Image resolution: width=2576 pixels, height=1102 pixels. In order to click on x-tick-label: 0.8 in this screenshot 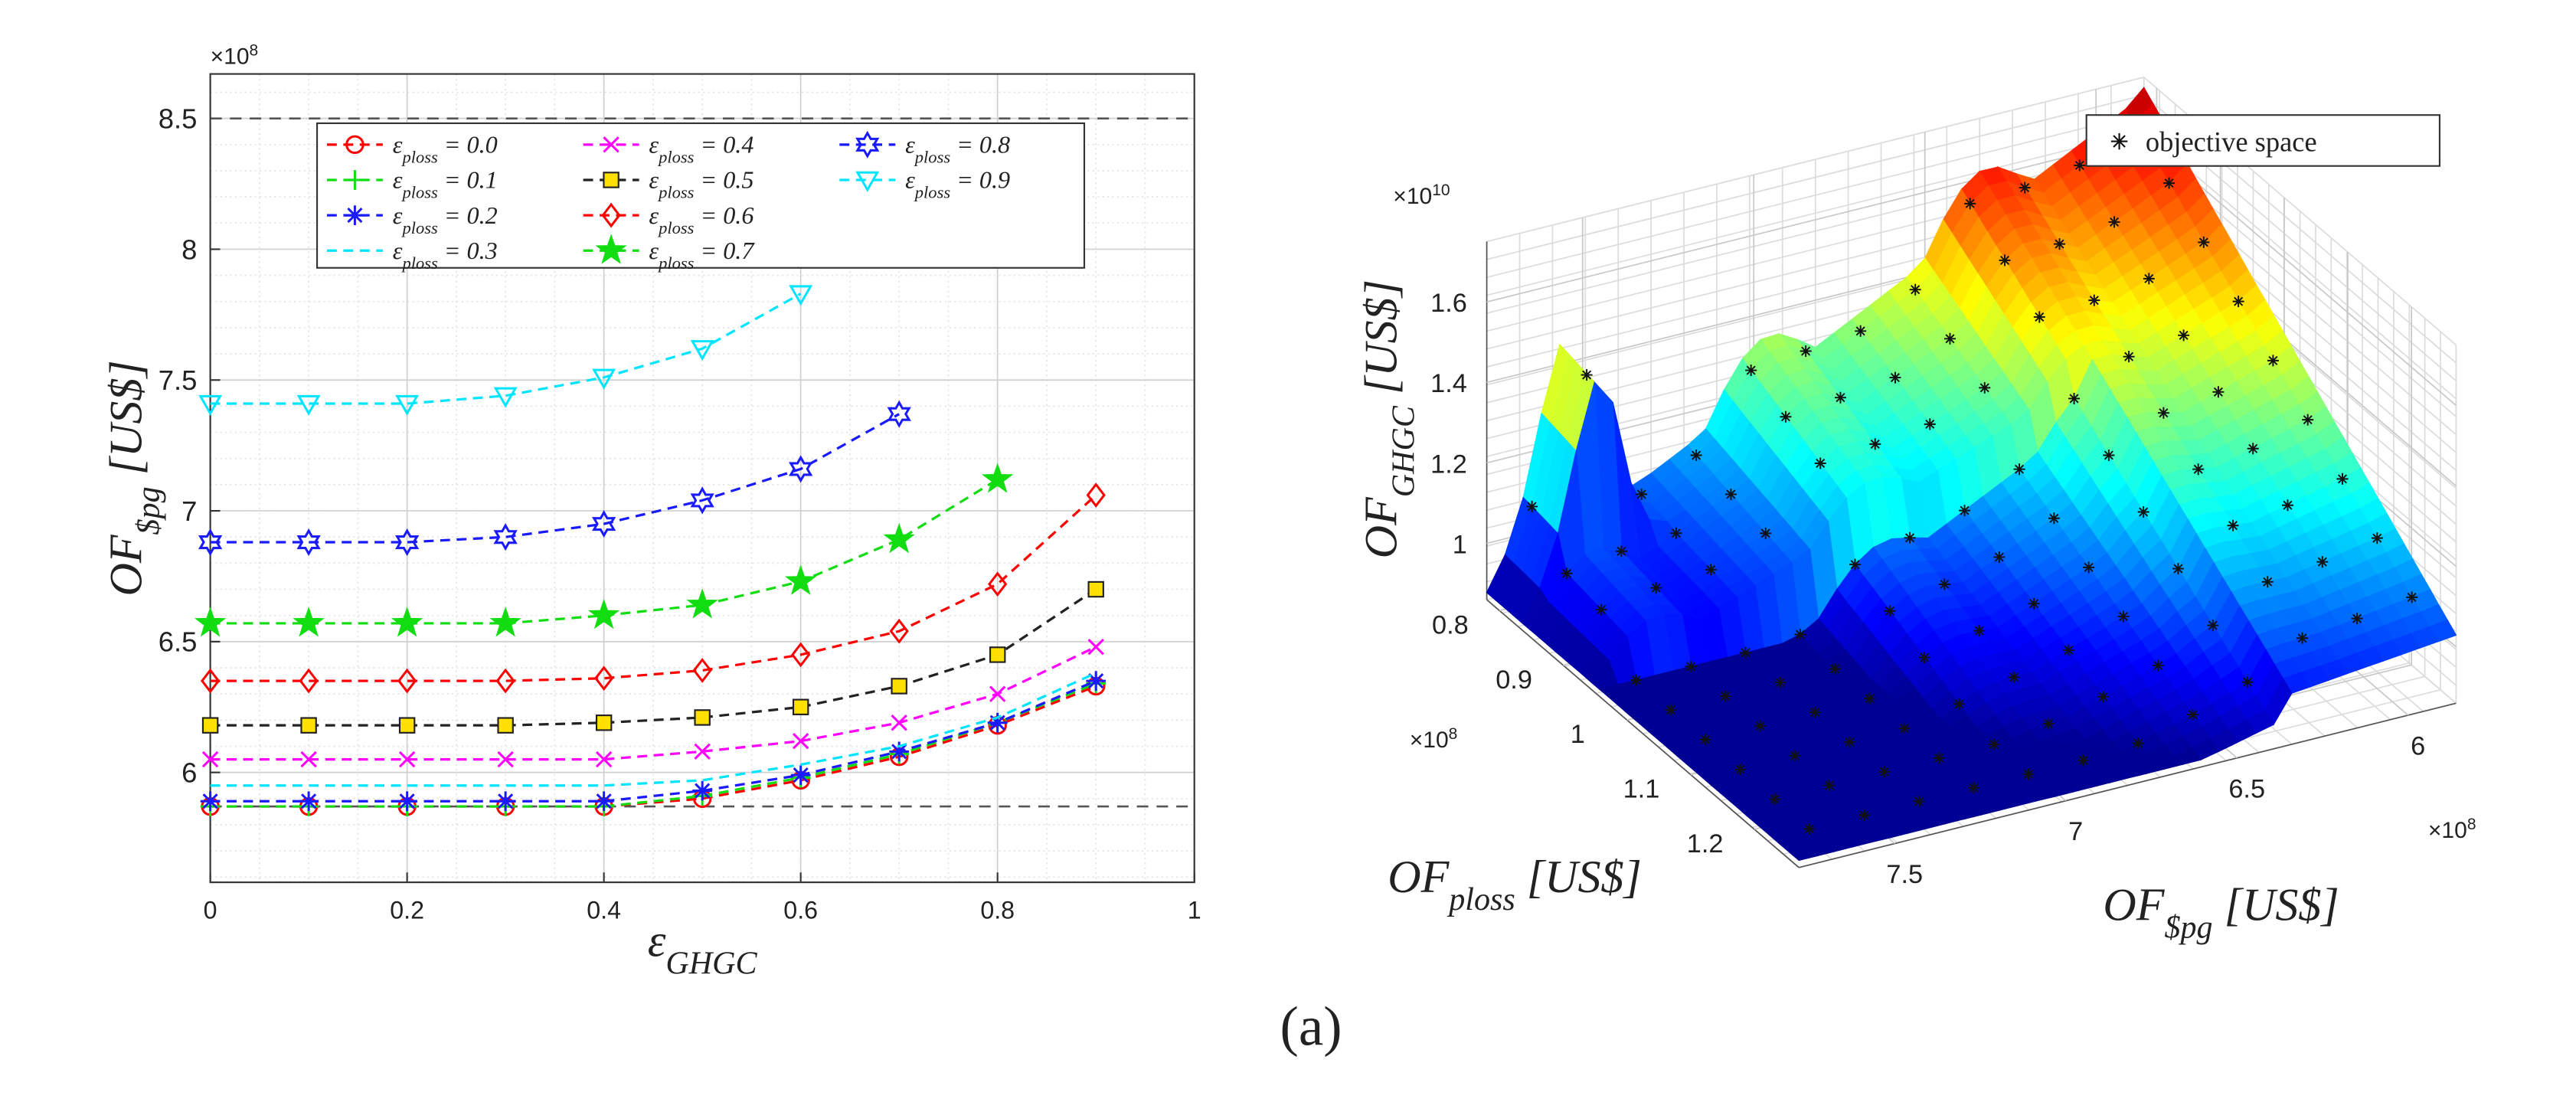, I will do `click(997, 910)`.